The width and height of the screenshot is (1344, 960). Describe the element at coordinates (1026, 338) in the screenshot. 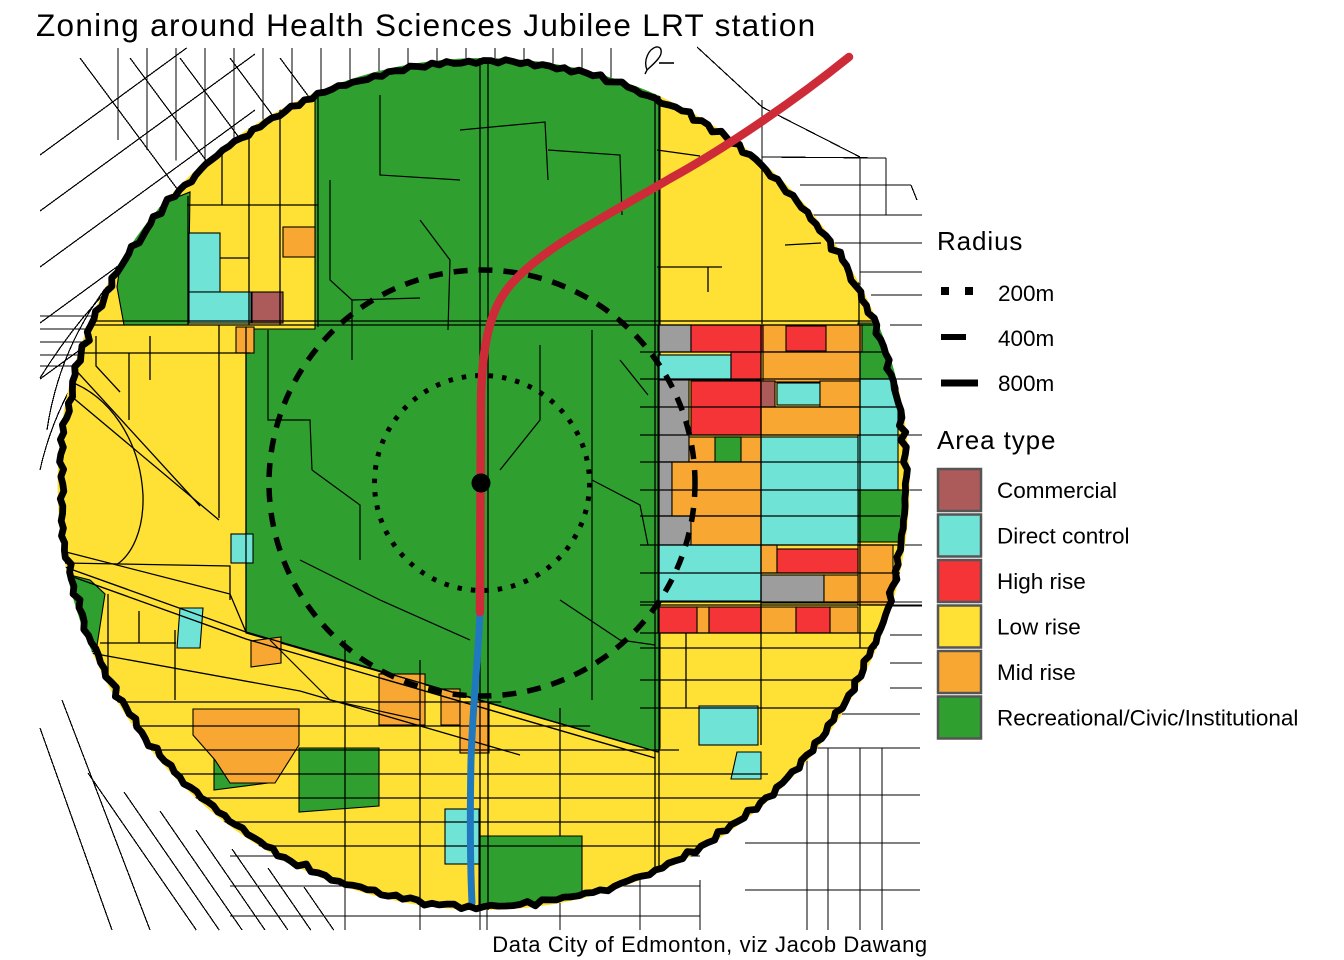

I see `svg-text: 400m` at that location.